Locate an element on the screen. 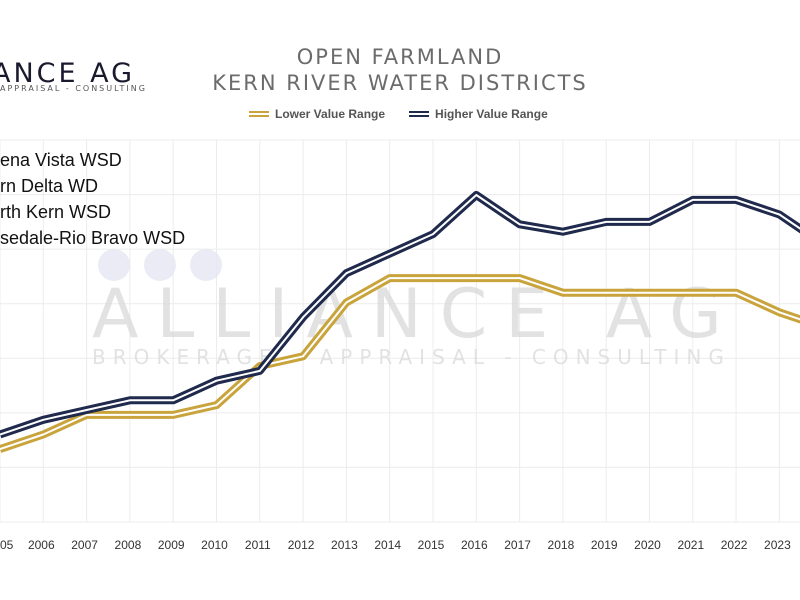  legend-item-lower: Lower Value Range is located at coordinates (317, 114).